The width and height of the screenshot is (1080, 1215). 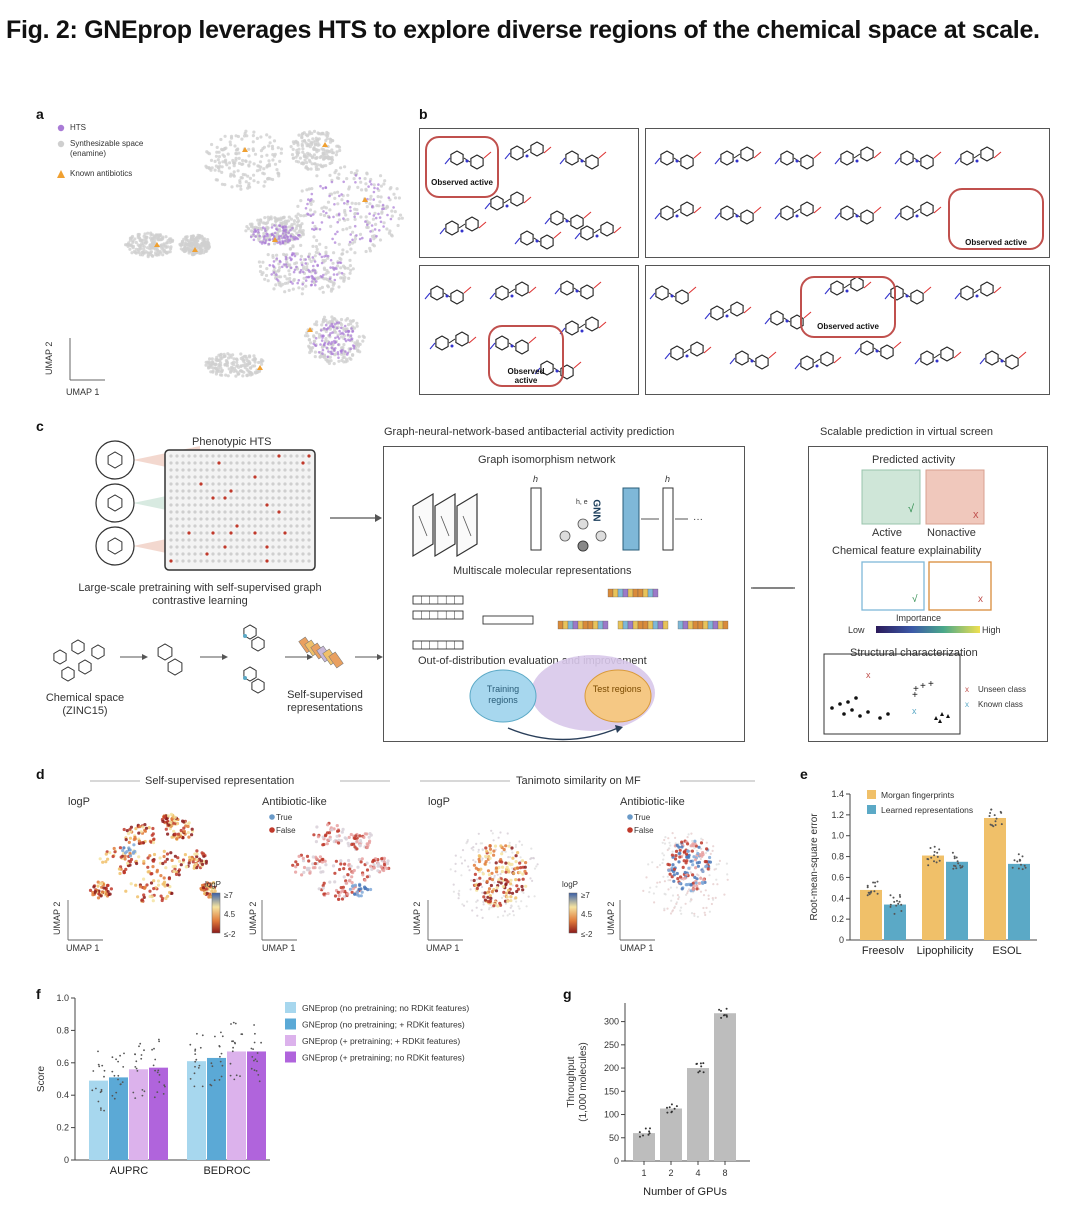 I want to click on group-tanimoto: Tanimoto similarity on MF, so click(x=578, y=781).